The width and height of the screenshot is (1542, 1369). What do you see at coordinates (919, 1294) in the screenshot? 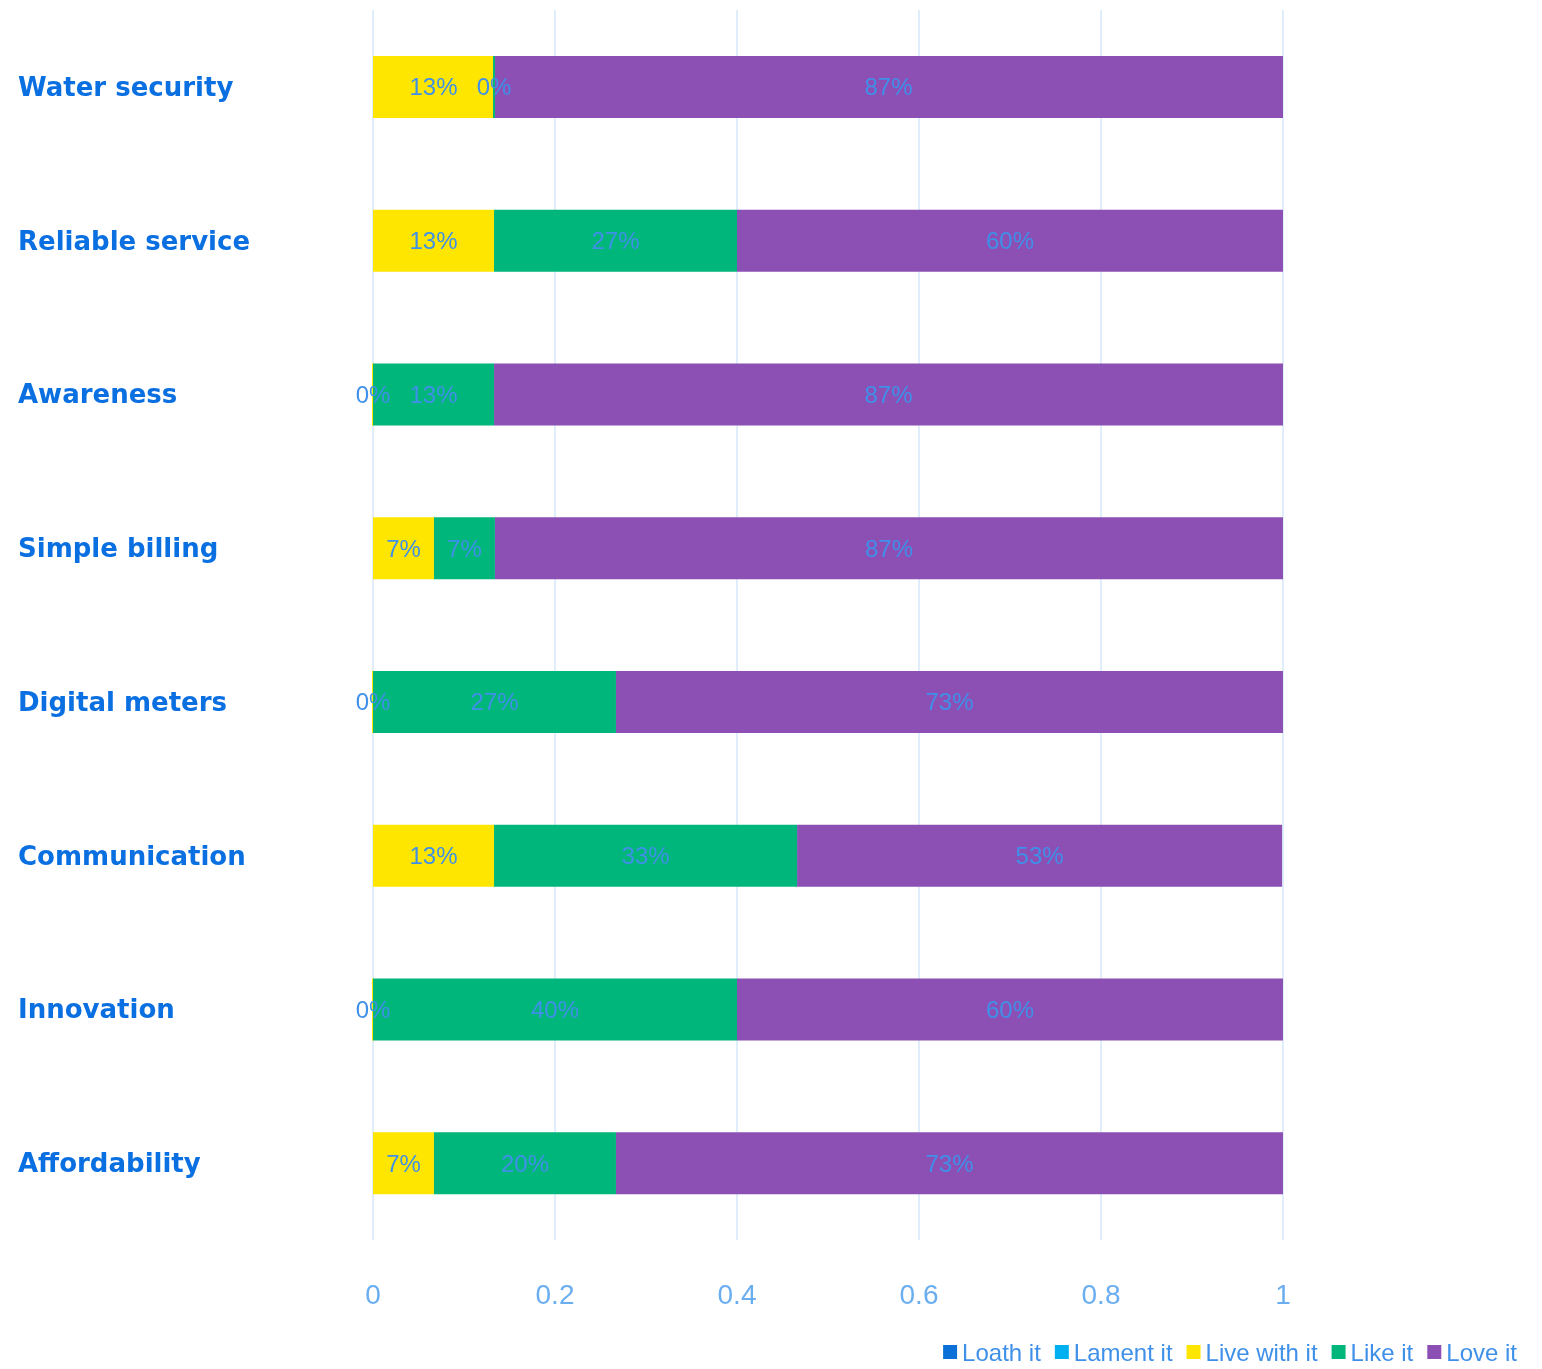
I see `x-tick-label: 0.6` at bounding box center [919, 1294].